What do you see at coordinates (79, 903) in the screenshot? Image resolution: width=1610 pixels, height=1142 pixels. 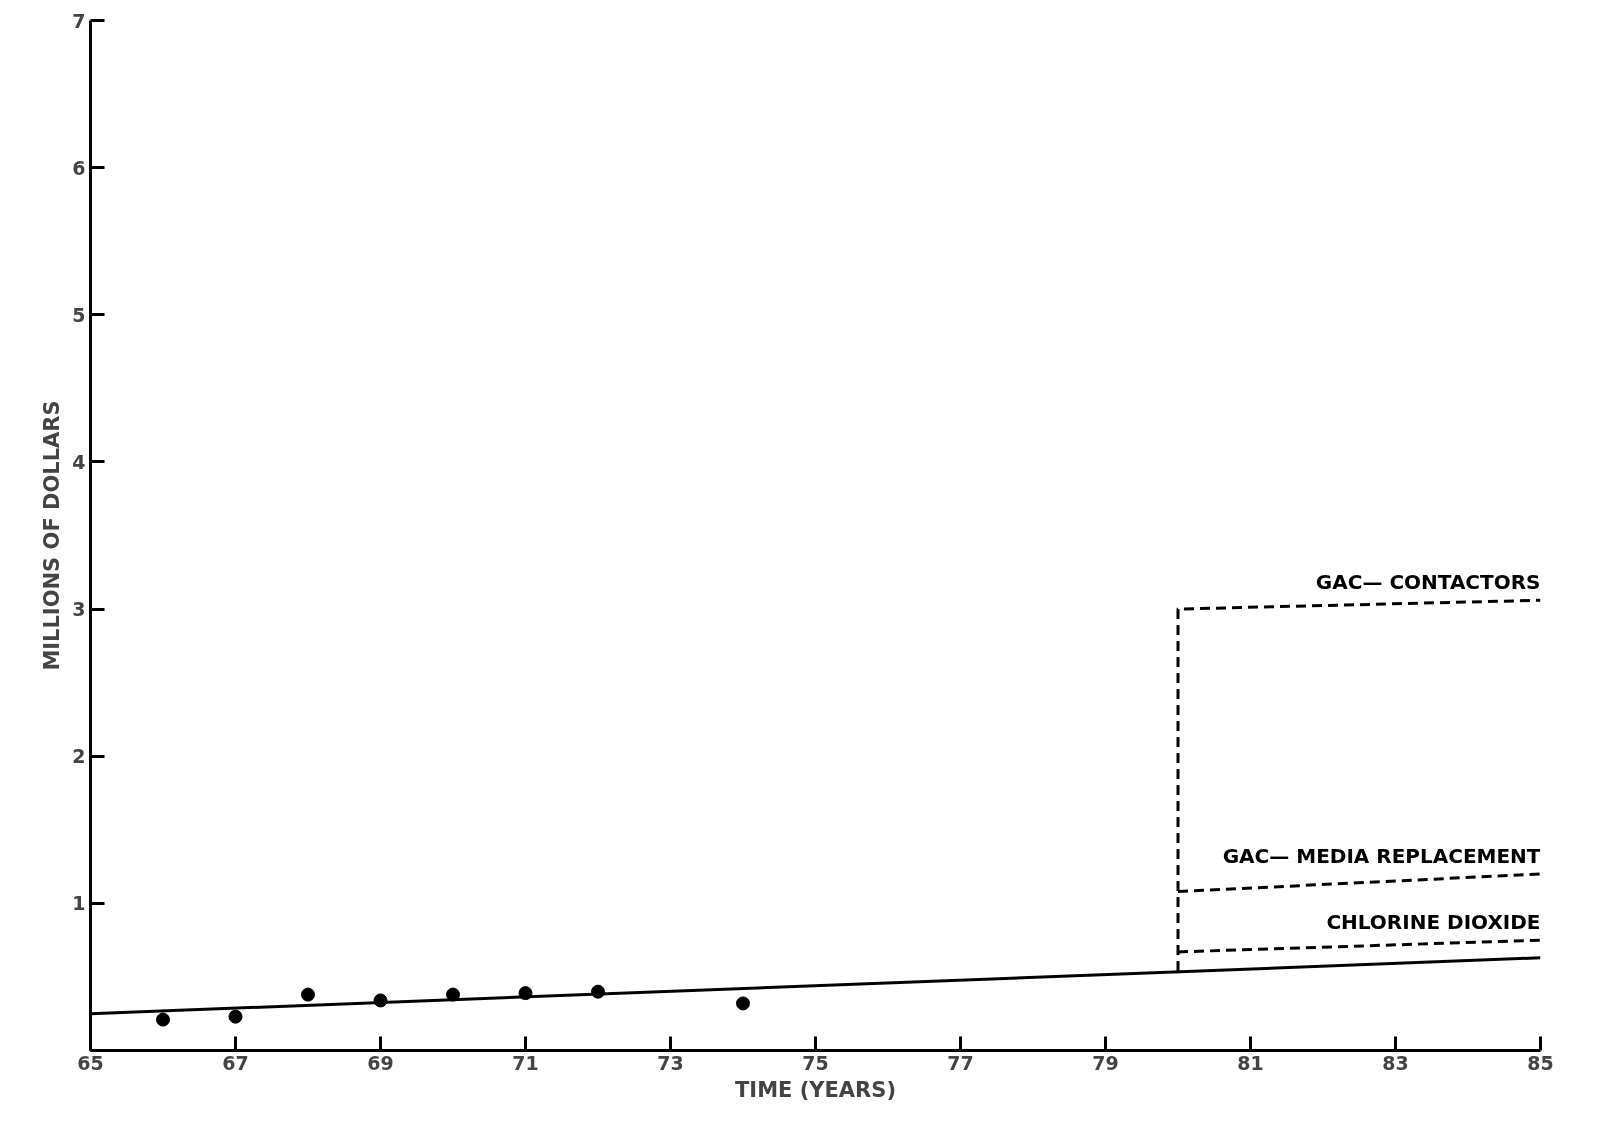 I see `y-tick-label: 1` at bounding box center [79, 903].